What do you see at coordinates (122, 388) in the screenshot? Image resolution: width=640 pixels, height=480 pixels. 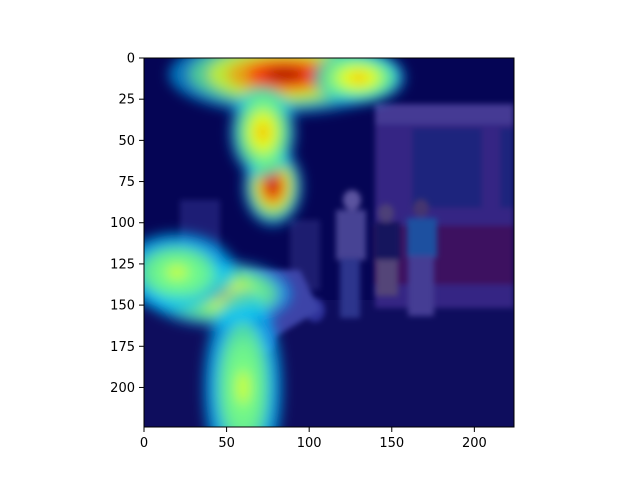 I see `y-tick-label: 200` at bounding box center [122, 388].